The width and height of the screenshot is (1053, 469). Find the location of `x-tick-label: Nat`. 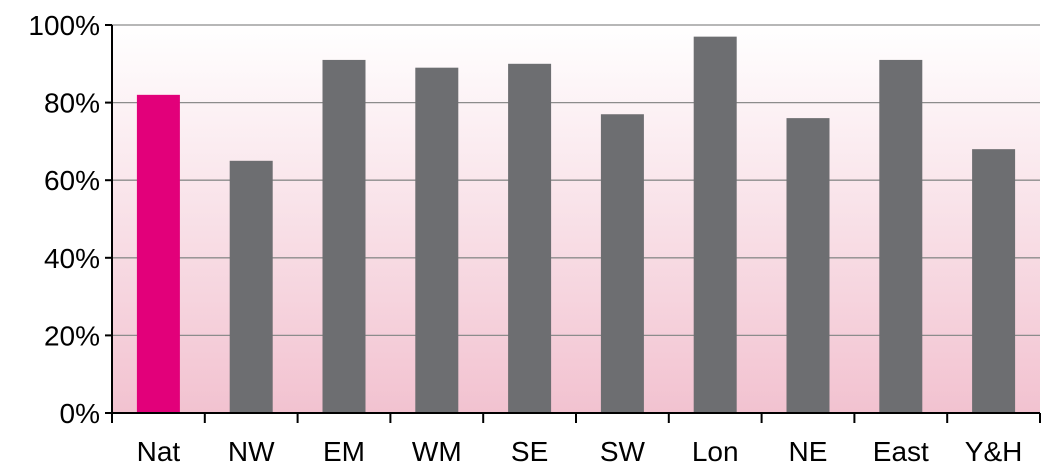

x-tick-label: Nat is located at coordinates (159, 451).